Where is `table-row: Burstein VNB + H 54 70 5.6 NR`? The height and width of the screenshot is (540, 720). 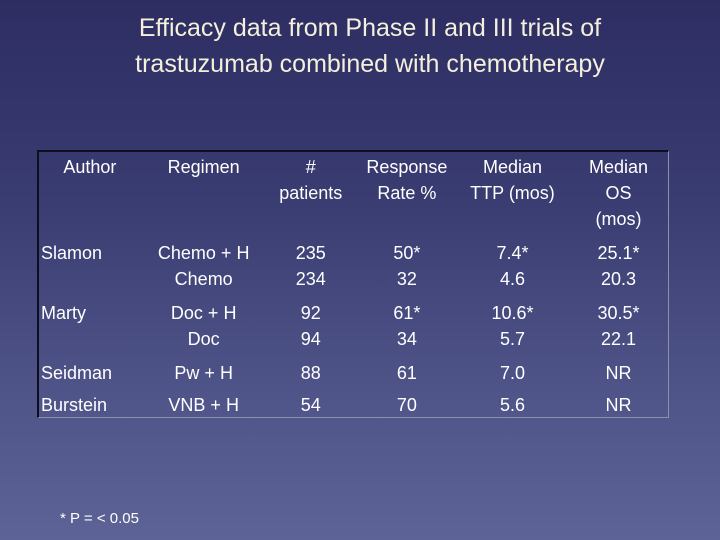 table-row: Burstein VNB + H 54 70 5.6 NR is located at coordinates (353, 402).